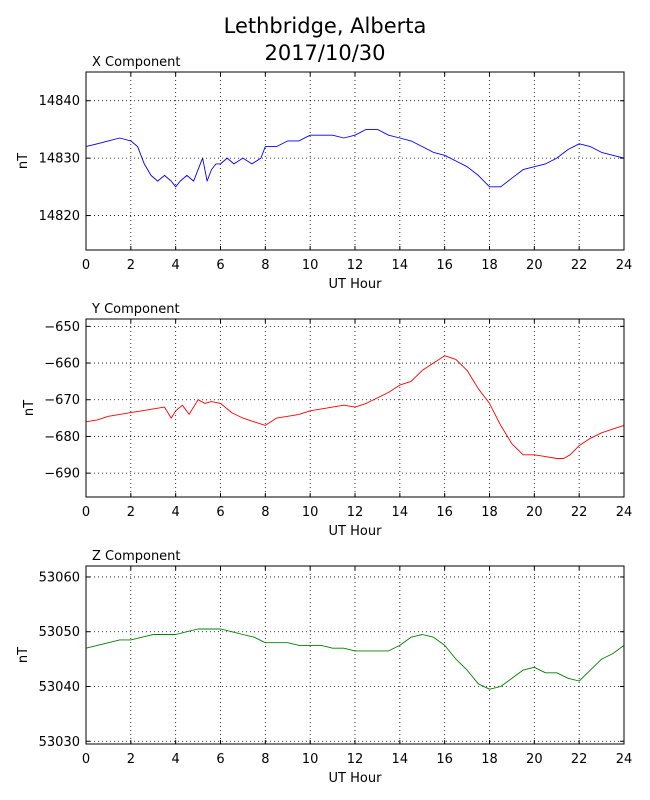 The width and height of the screenshot is (650, 800). Describe the element at coordinates (220, 512) in the screenshot. I see `y-xtick-label: 6` at that location.